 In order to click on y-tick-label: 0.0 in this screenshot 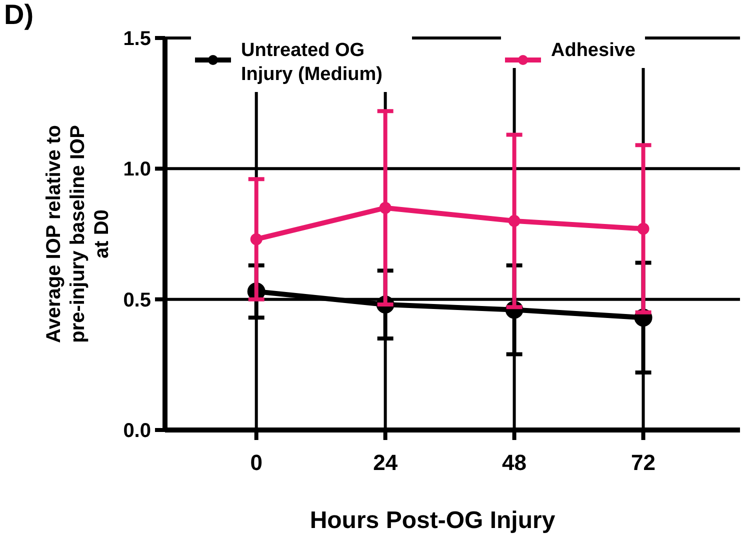, I will do `click(137, 431)`.